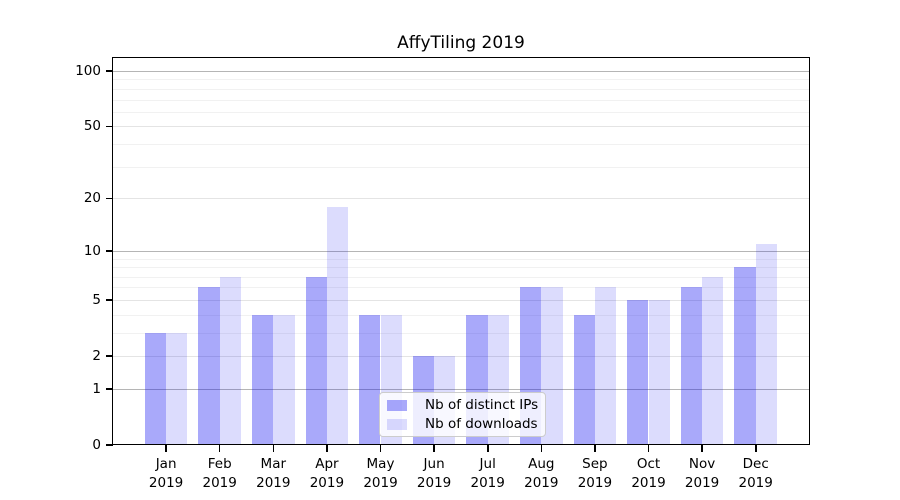  What do you see at coordinates (462, 424) in the screenshot?
I see `legend-item-downloads: Nb of downloads` at bounding box center [462, 424].